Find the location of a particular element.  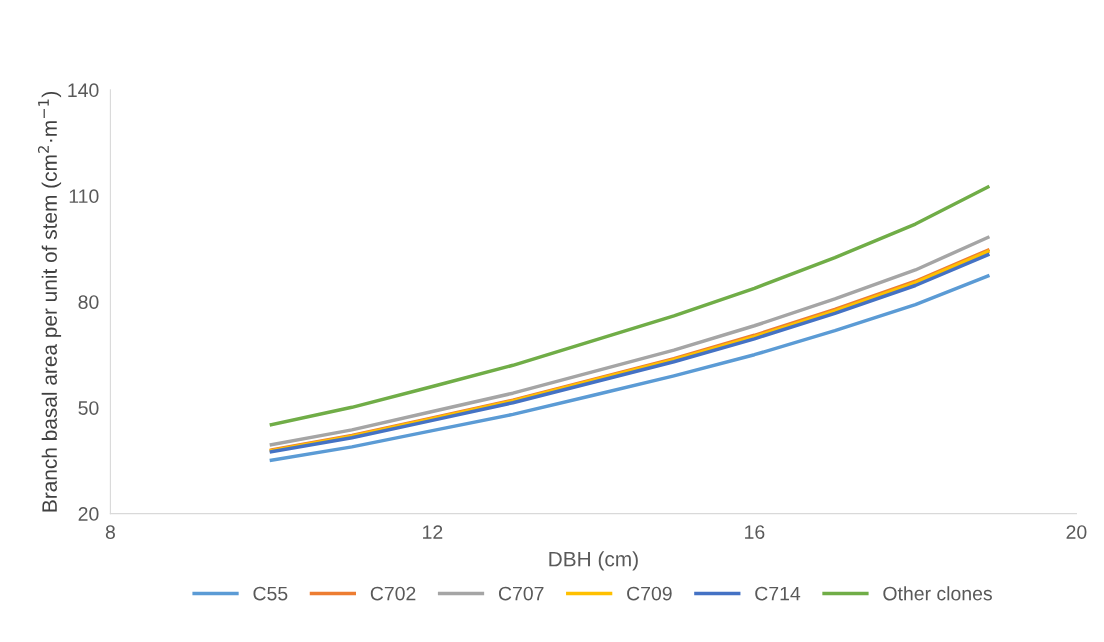

legend-label: Other clones is located at coordinates (937, 593).